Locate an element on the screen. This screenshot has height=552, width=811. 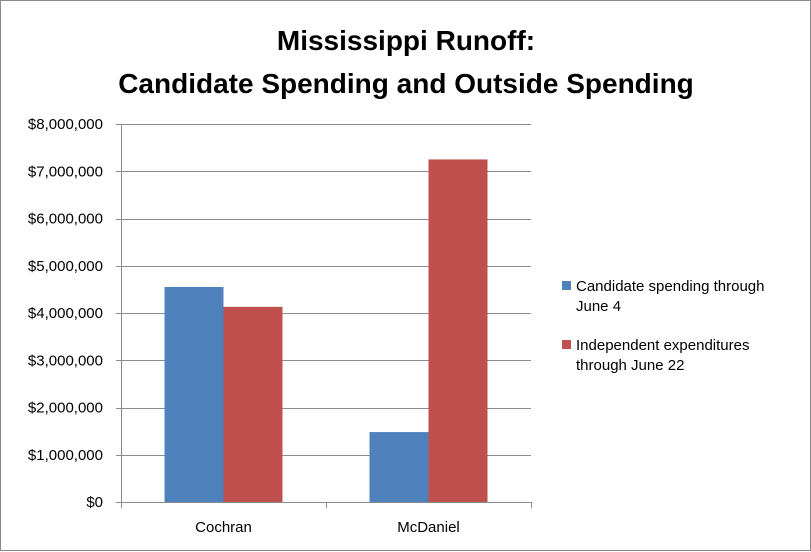
y-tick-label: $0 is located at coordinates (94, 502).